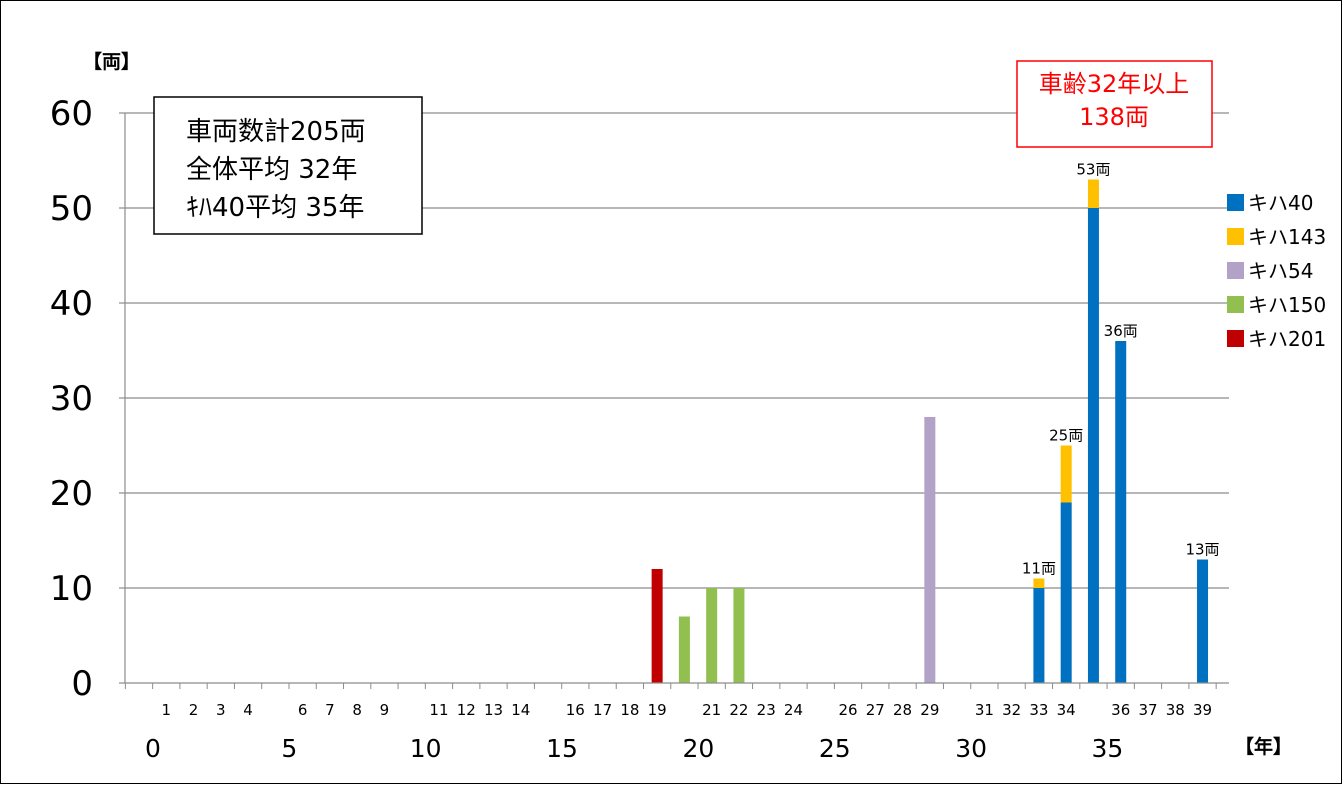  Describe the element at coordinates (1235, 236) in the screenshot. I see `legend-swatch-キハ143` at that location.